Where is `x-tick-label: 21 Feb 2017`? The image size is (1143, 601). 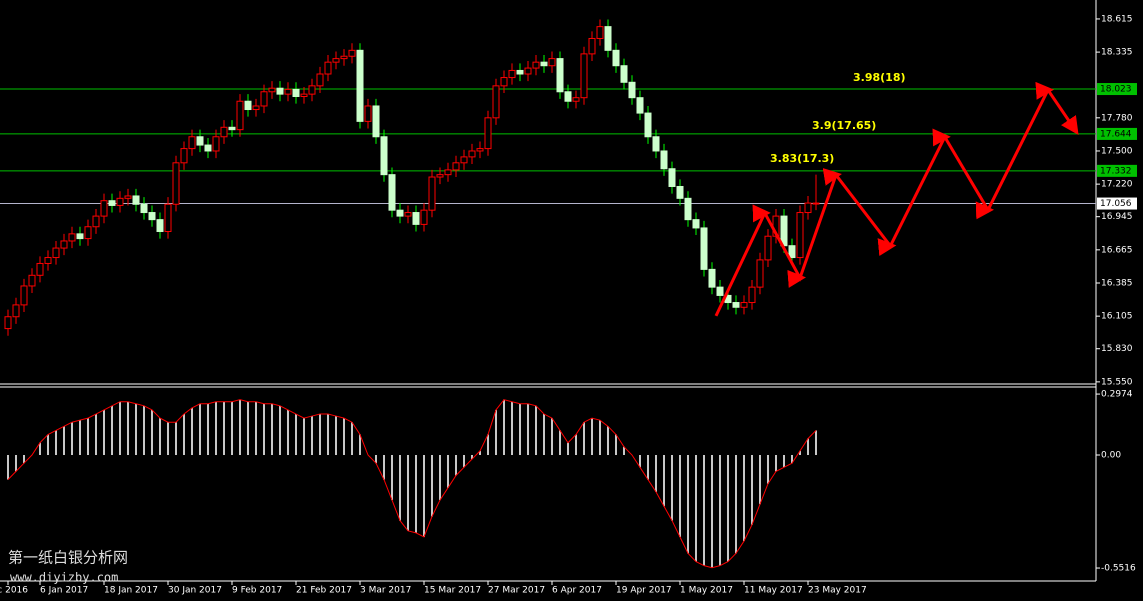 x-tick-label: 21 Feb 2017 is located at coordinates (324, 591).